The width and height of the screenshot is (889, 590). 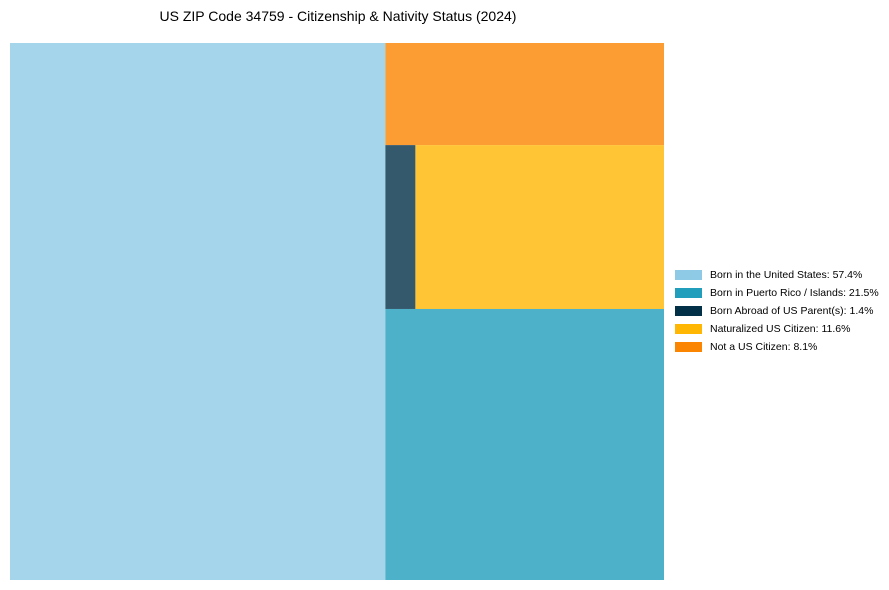 I want to click on legend-item-born-abroad: Born Abroad of US Parent(s): 1.4%, so click(x=777, y=311).